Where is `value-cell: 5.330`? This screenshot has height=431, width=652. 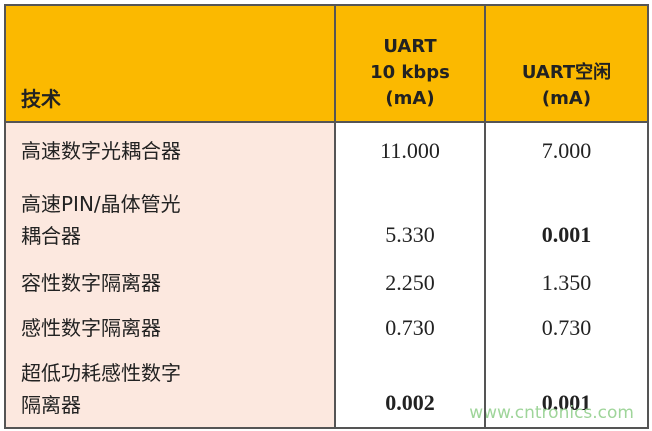
value-cell: 5.330 is located at coordinates (410, 234).